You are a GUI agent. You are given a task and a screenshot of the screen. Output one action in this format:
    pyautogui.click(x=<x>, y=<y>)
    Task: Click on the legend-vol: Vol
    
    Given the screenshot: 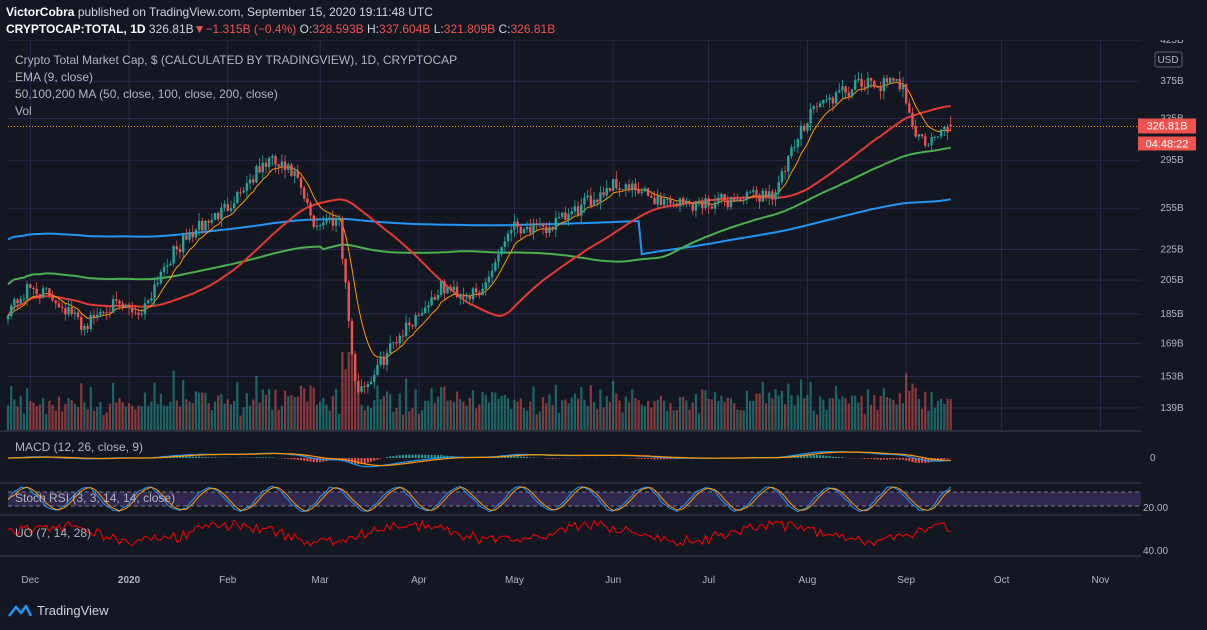 What is the action you would take?
    pyautogui.click(x=23, y=111)
    